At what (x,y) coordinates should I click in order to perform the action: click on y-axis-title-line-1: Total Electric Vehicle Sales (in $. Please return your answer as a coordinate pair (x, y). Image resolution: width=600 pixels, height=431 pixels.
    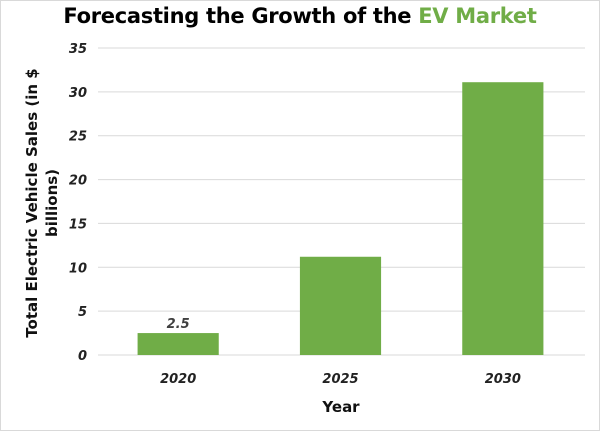
    Looking at the image, I should click on (32, 202).